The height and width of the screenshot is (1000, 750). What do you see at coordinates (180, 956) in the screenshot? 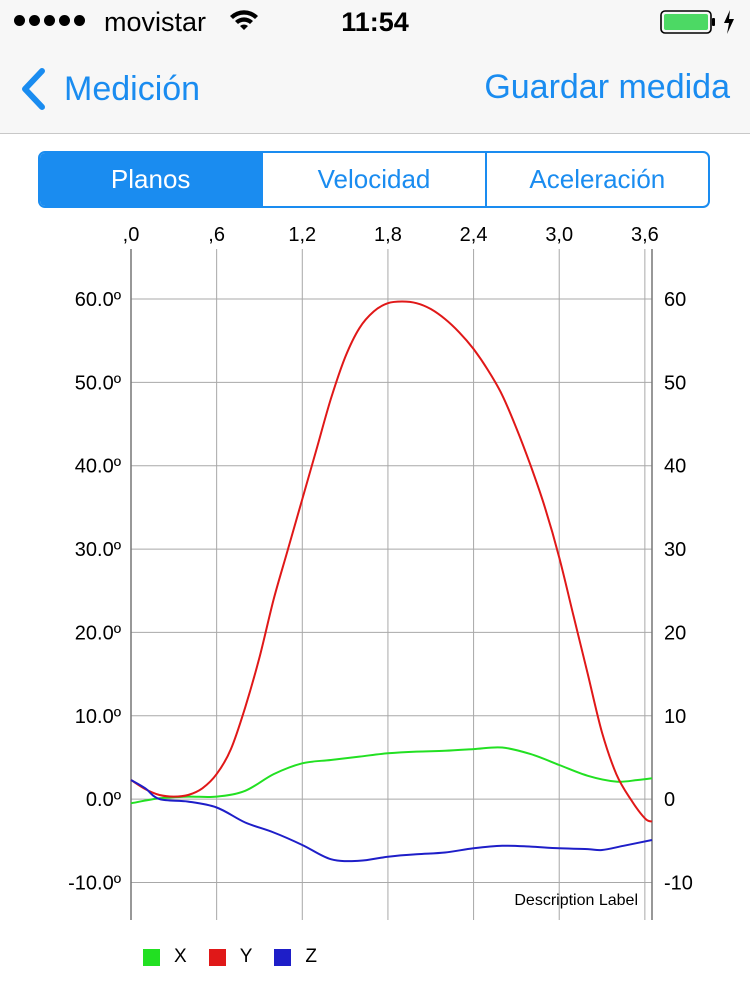
I see `legend-label-x: X` at bounding box center [180, 956].